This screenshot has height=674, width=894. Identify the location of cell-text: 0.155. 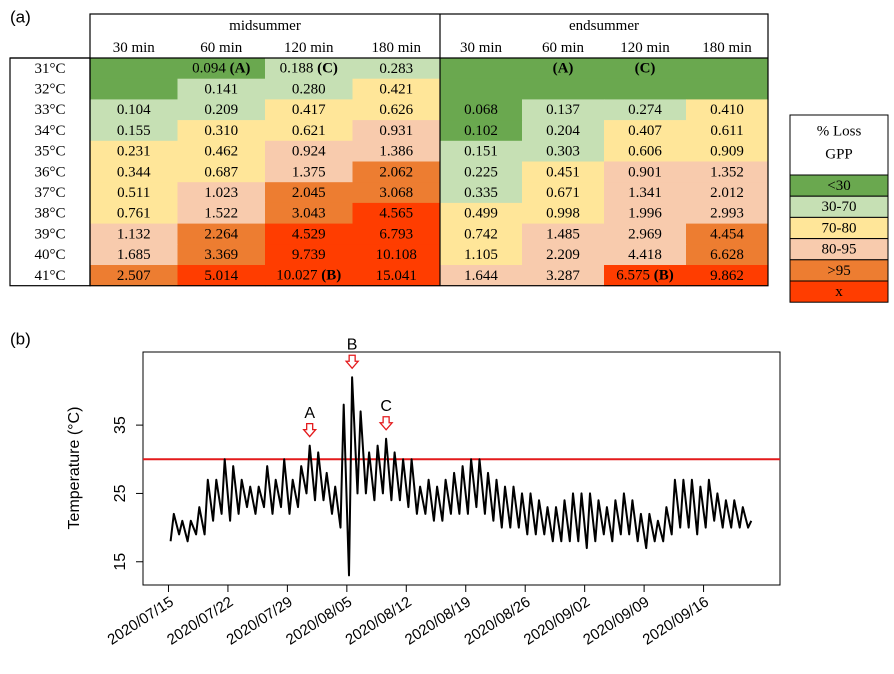
(134, 131).